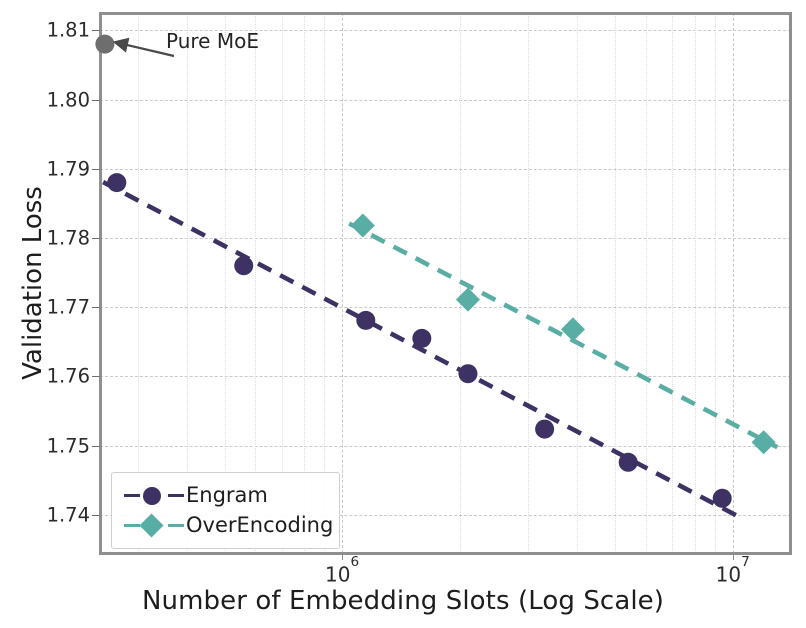  Describe the element at coordinates (68, 100) in the screenshot. I see `y-tick-label: 1.80` at that location.